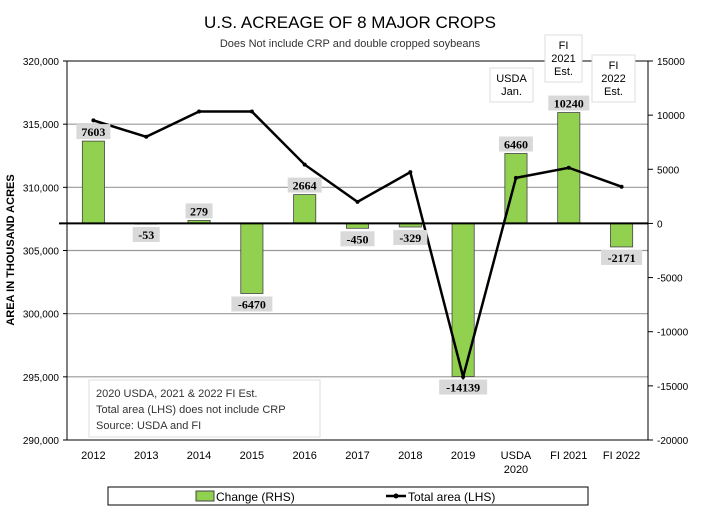  Describe the element at coordinates (673, 387) in the screenshot. I see `y-right-tick-label: -15000` at that location.